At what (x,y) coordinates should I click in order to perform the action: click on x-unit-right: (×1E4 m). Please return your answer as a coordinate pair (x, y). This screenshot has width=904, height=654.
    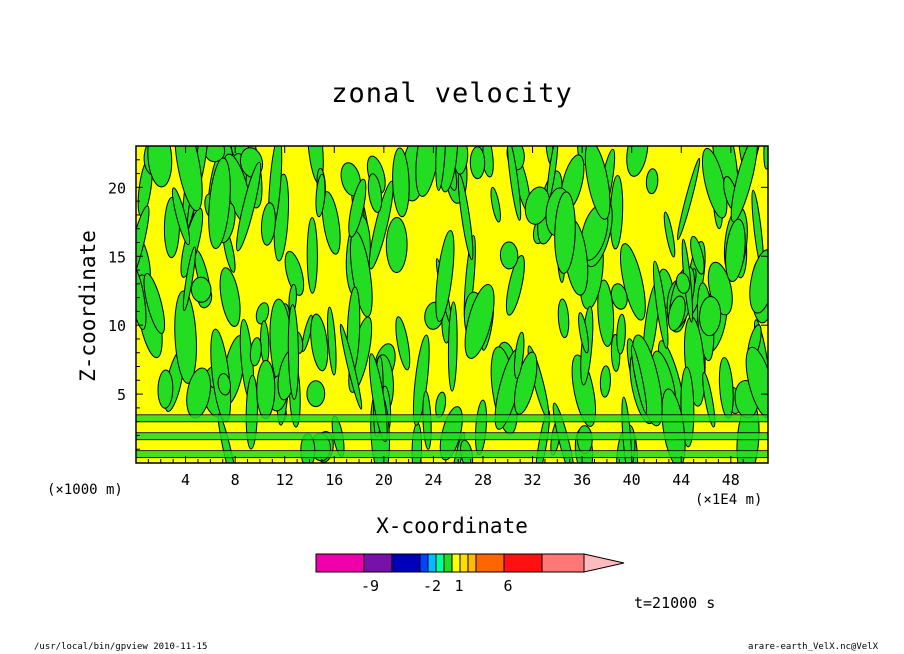
    Looking at the image, I should click on (729, 500).